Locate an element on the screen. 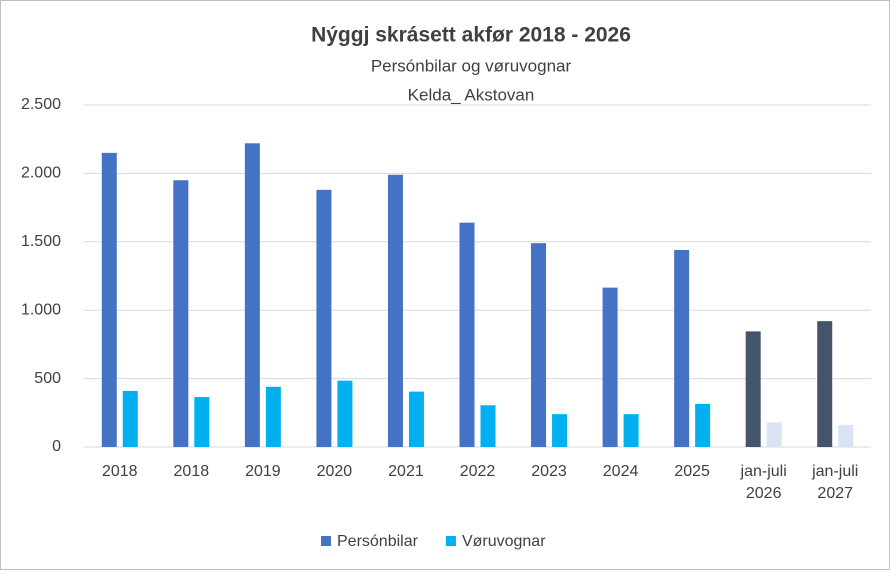 The height and width of the screenshot is (570, 890). x-tick-label: jan-juli 2027 is located at coordinates (835, 482).